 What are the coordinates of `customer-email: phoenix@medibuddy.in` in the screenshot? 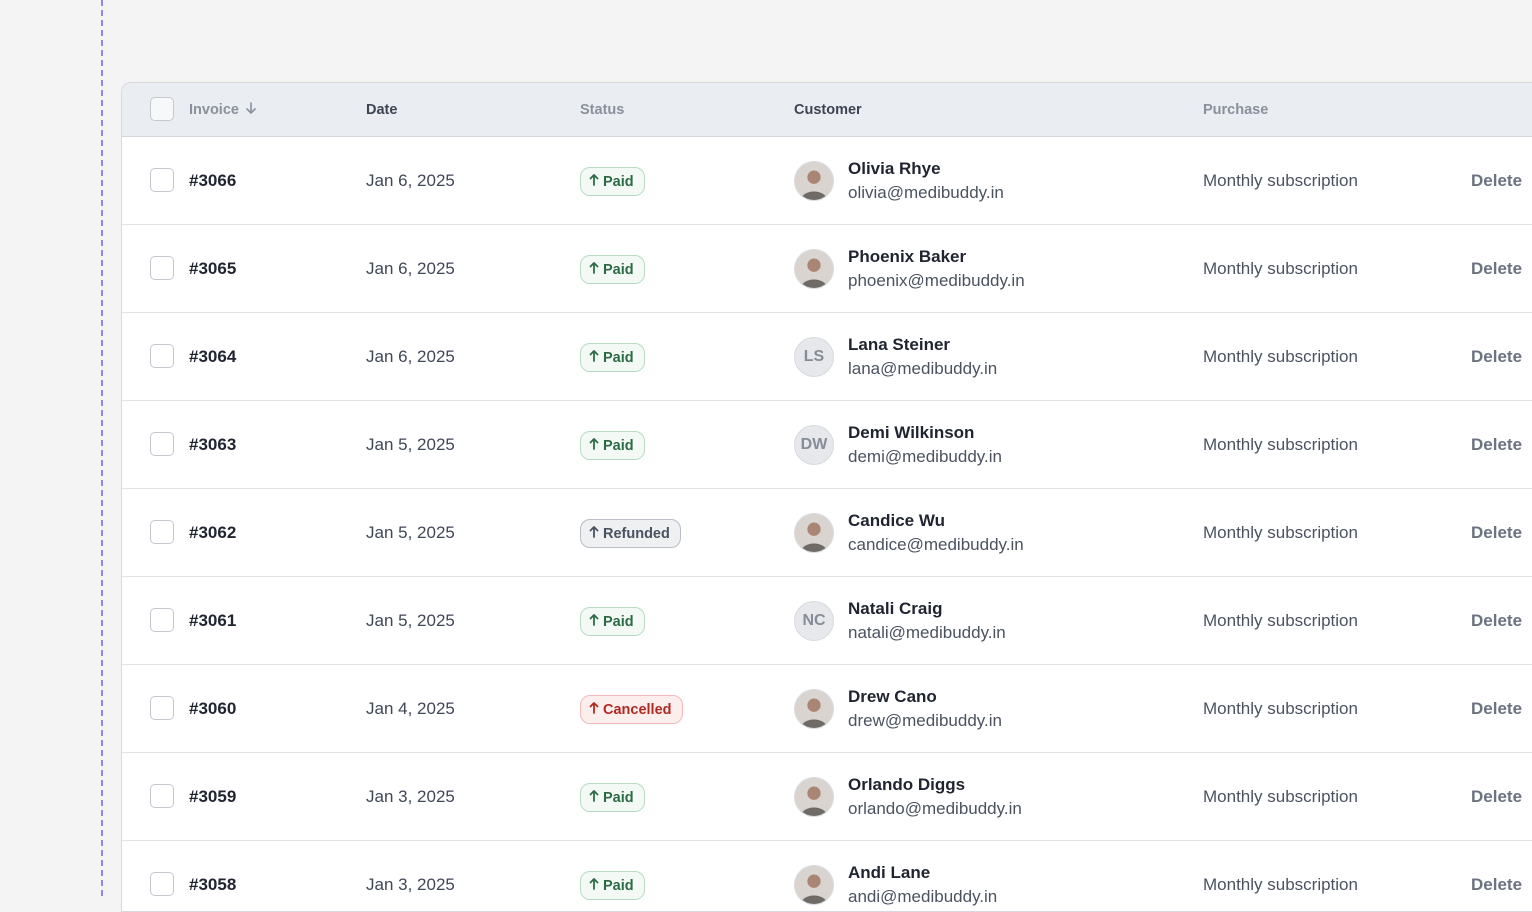 It's located at (936, 280).